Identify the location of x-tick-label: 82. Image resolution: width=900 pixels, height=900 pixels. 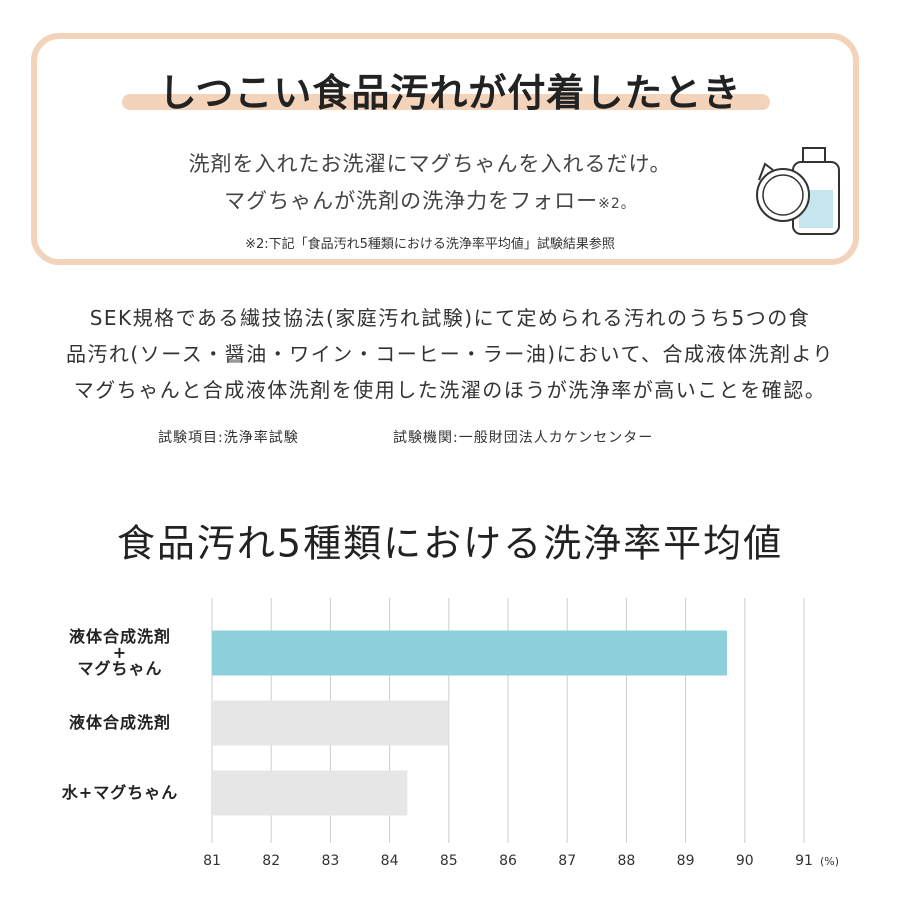
(271, 861).